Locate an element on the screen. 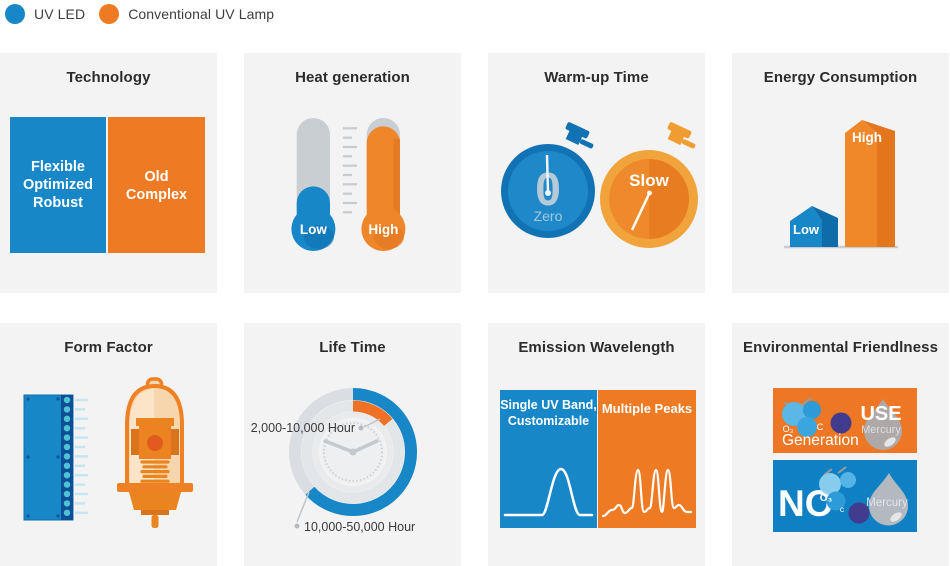 This screenshot has height=566, width=950. energy-bar-led: Low is located at coordinates (814, 226).